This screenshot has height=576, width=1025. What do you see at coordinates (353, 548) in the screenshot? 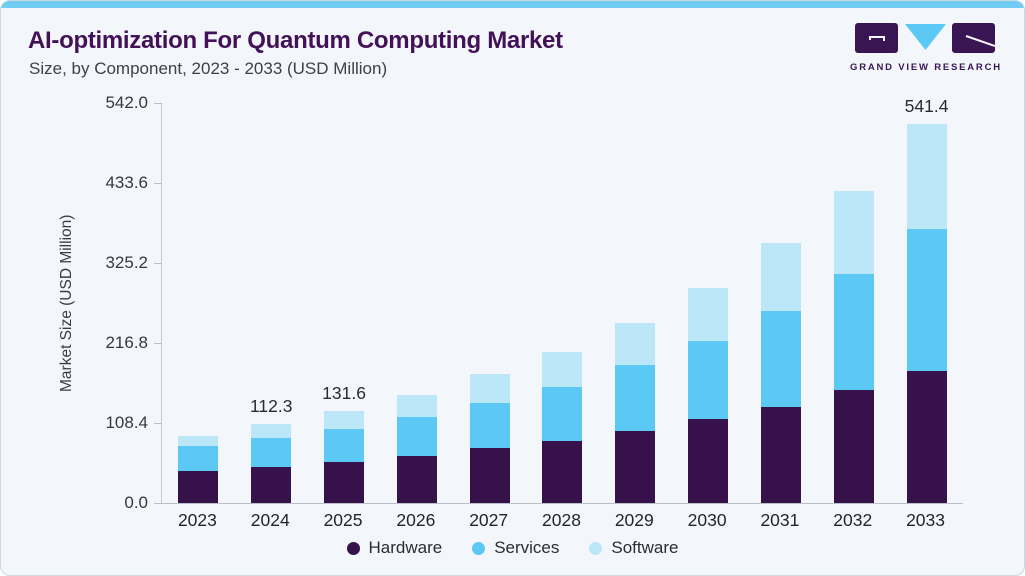
I see `legend-swatch-hardware` at bounding box center [353, 548].